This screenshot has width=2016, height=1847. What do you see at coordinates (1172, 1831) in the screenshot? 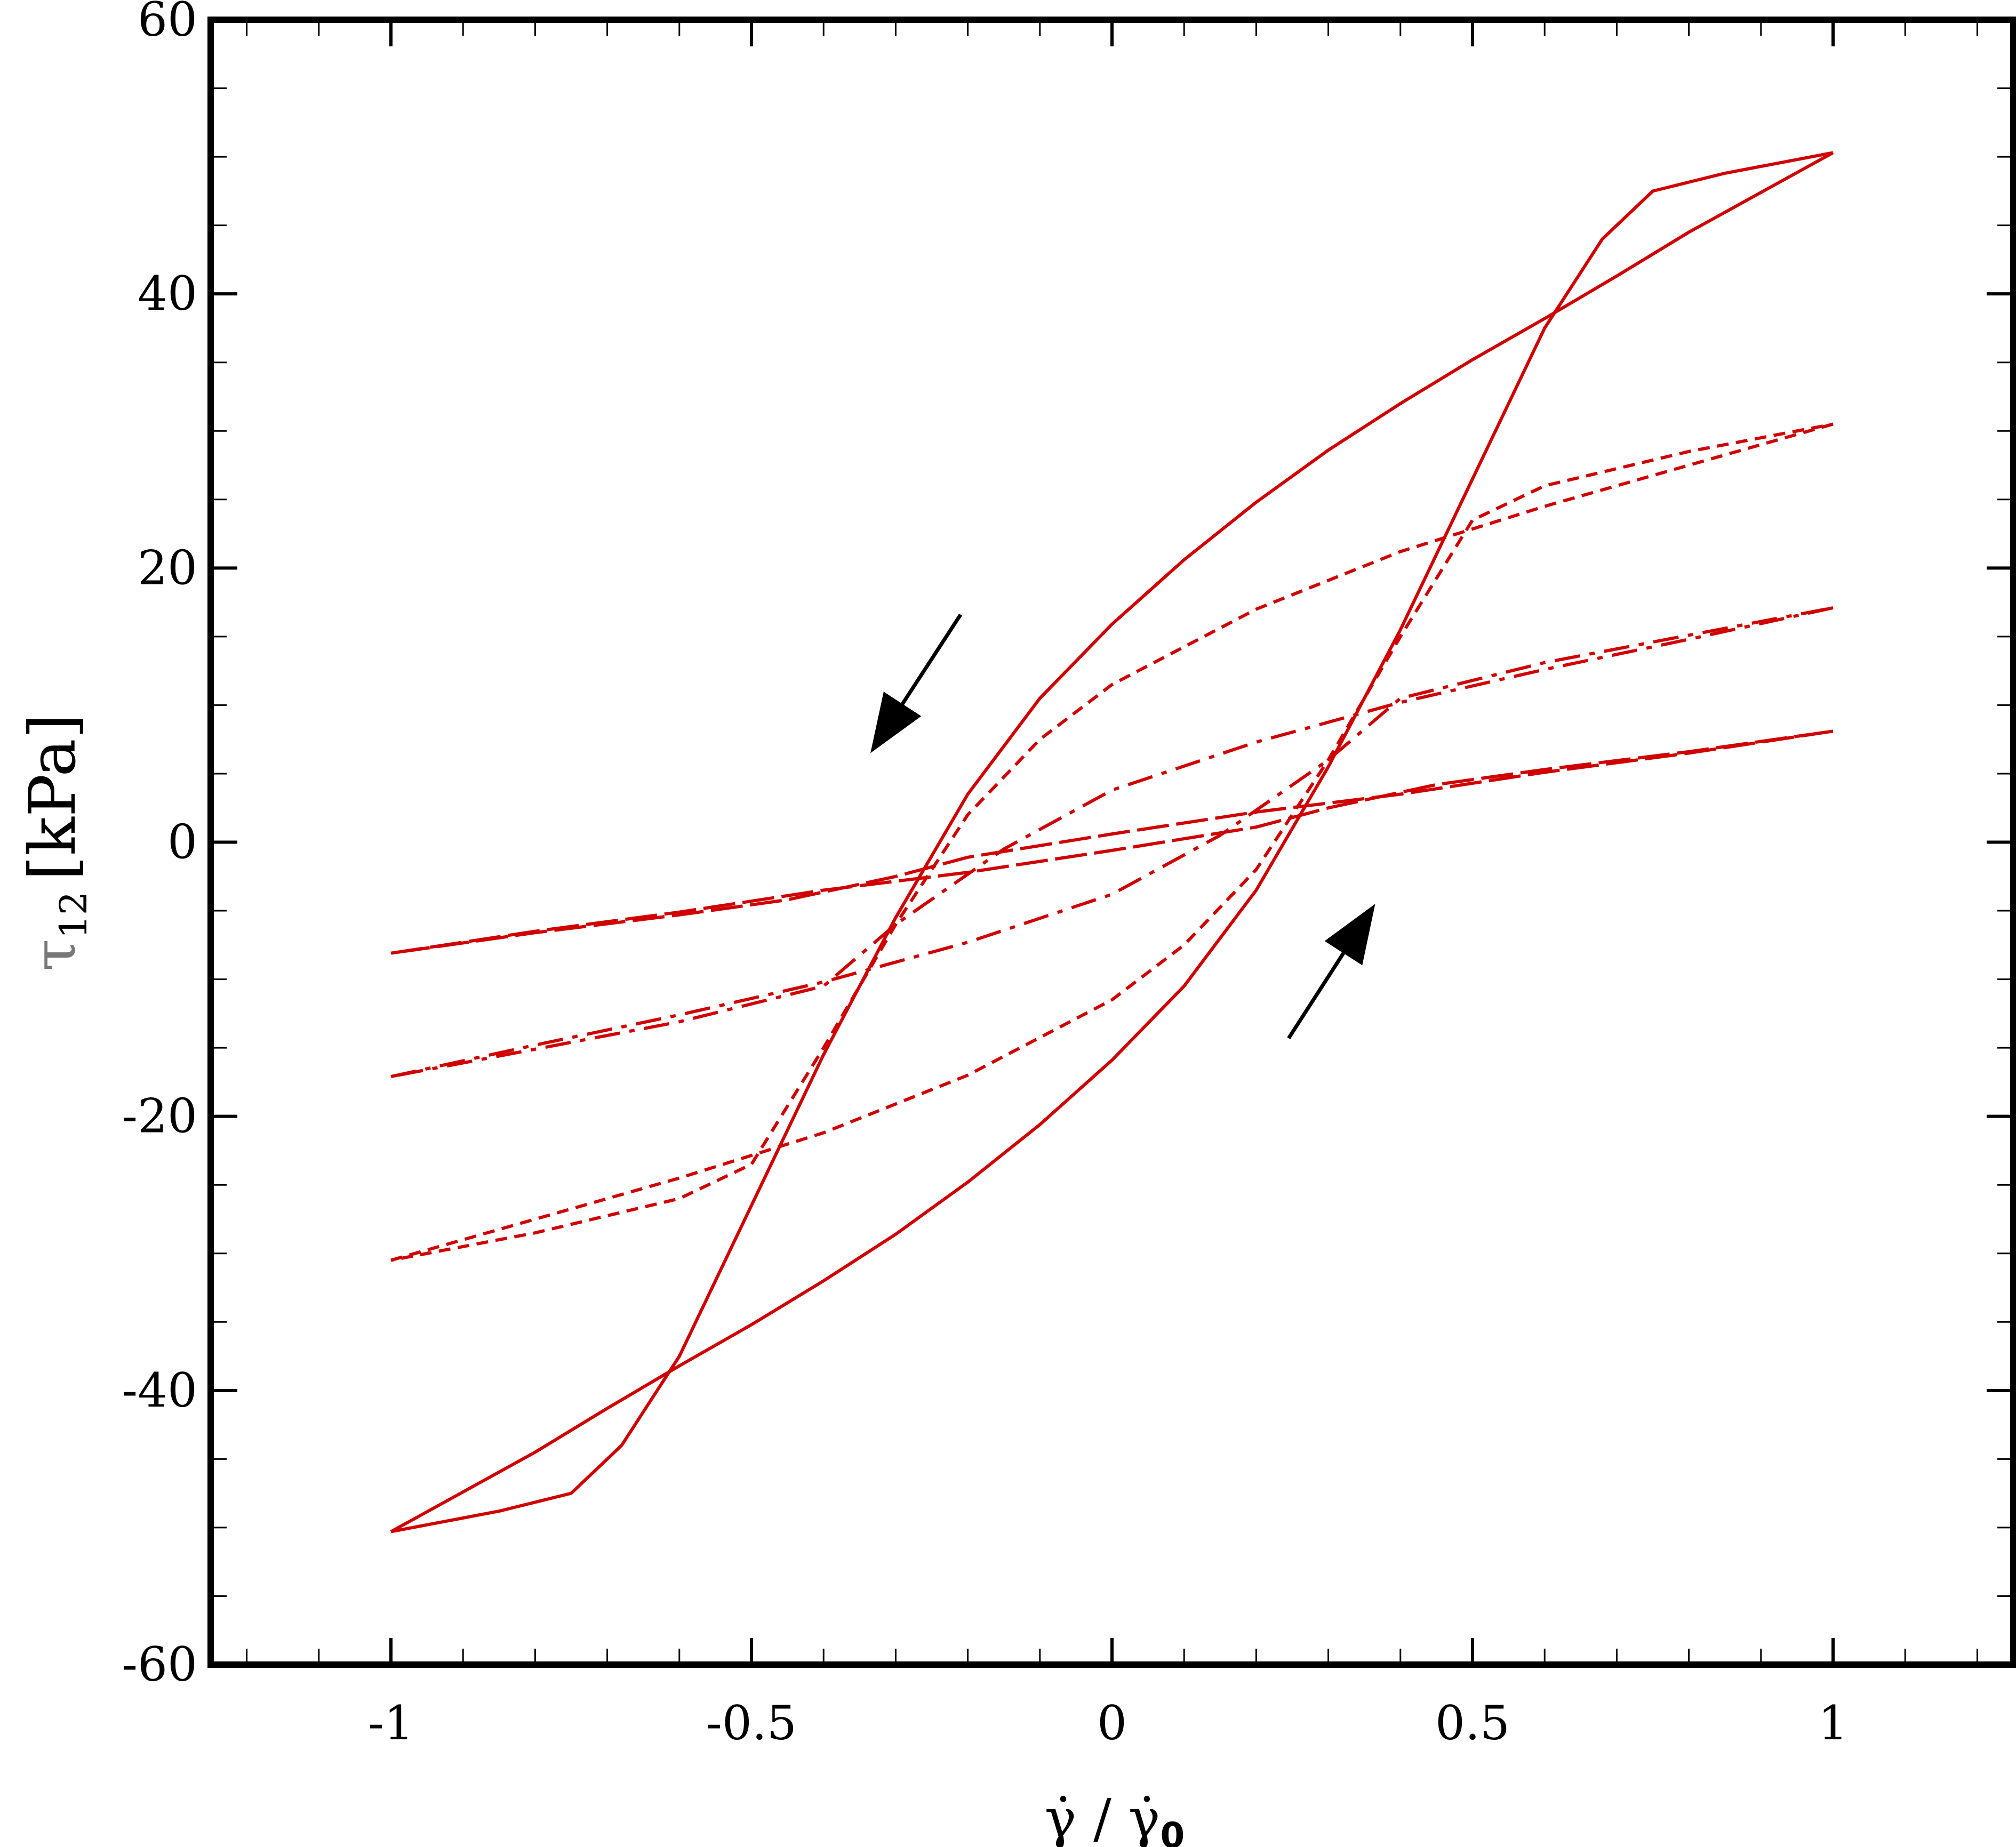
I see `x-axis-subscript: 0` at bounding box center [1172, 1831].